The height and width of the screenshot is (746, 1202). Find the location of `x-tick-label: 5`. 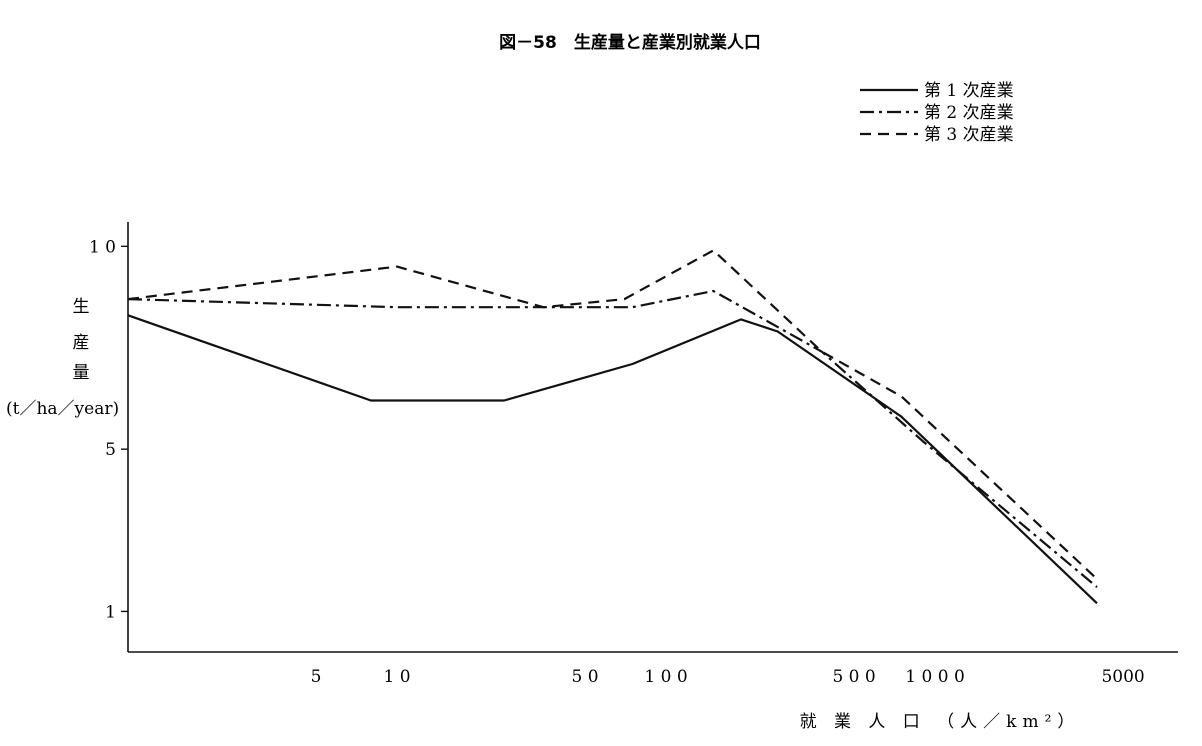

x-tick-label: 5 is located at coordinates (316, 677).